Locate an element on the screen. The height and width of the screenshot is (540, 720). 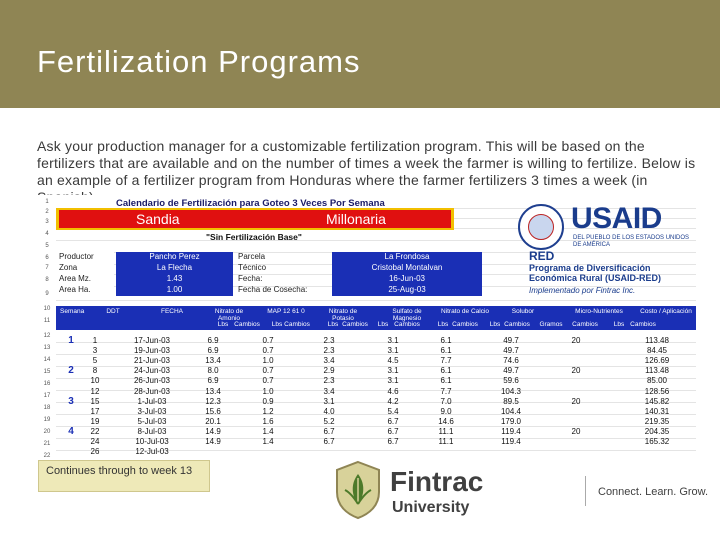
cell-sol: 89.5 is located at coordinates (511, 401).